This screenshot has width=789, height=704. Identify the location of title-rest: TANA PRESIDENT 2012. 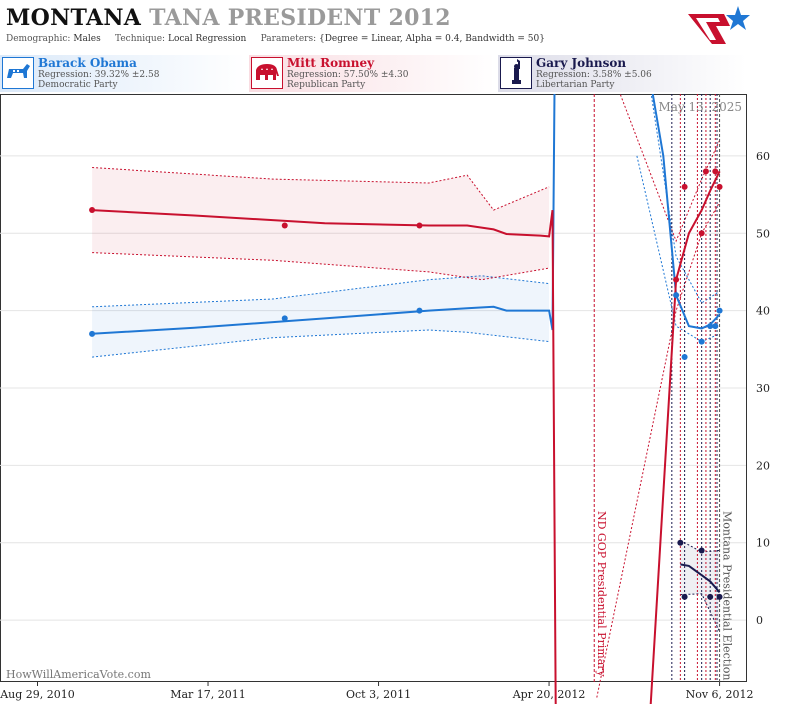
(300, 18).